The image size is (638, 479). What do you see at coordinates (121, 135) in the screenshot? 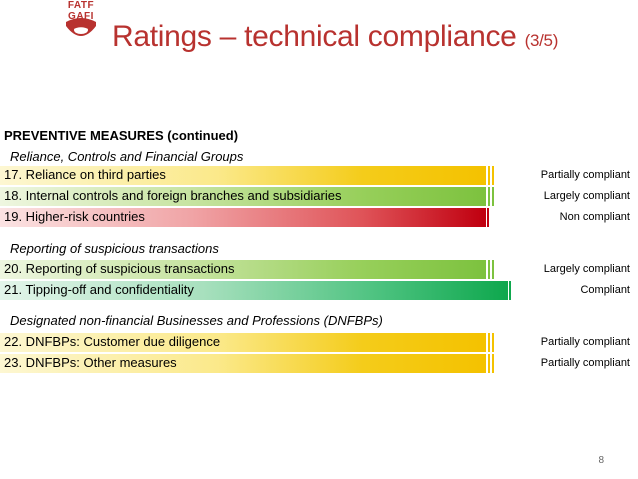
I see `section-header: PREVENTIVE MEASURES (continued)` at bounding box center [121, 135].